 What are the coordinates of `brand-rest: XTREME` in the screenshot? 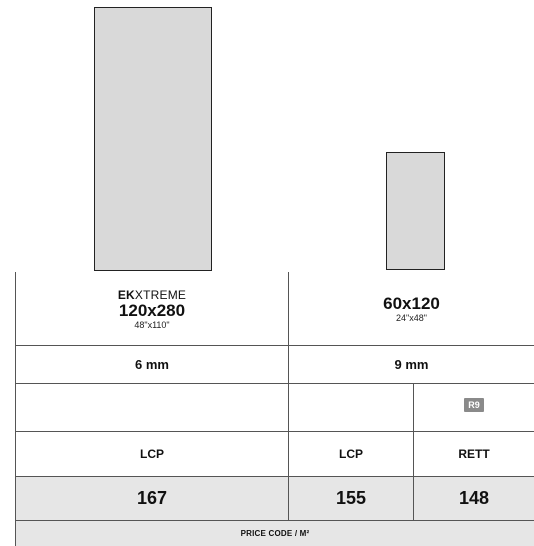 It's located at (160, 294).